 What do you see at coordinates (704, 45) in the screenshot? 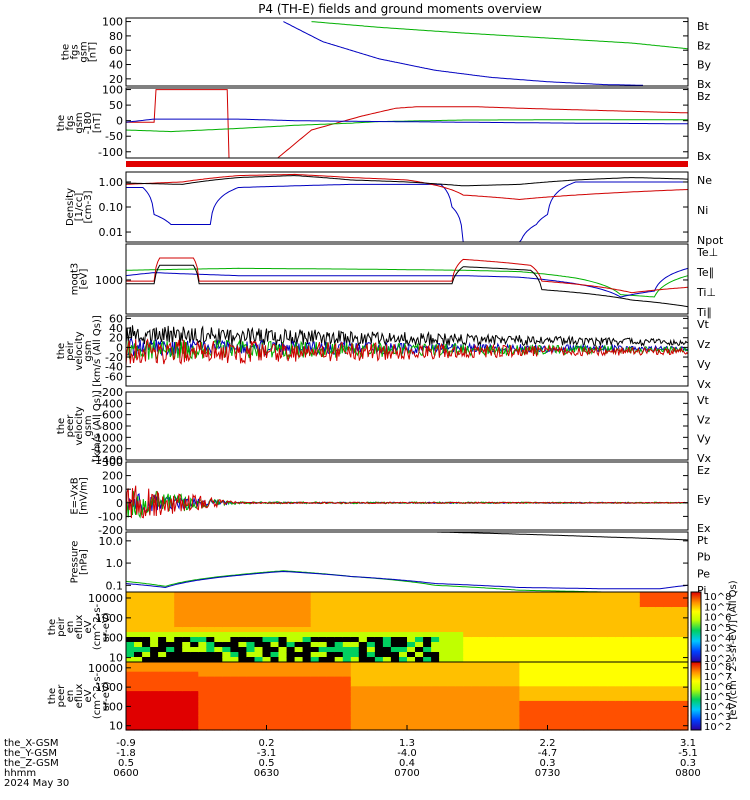
I see `legend-entry: Bz` at bounding box center [704, 45].